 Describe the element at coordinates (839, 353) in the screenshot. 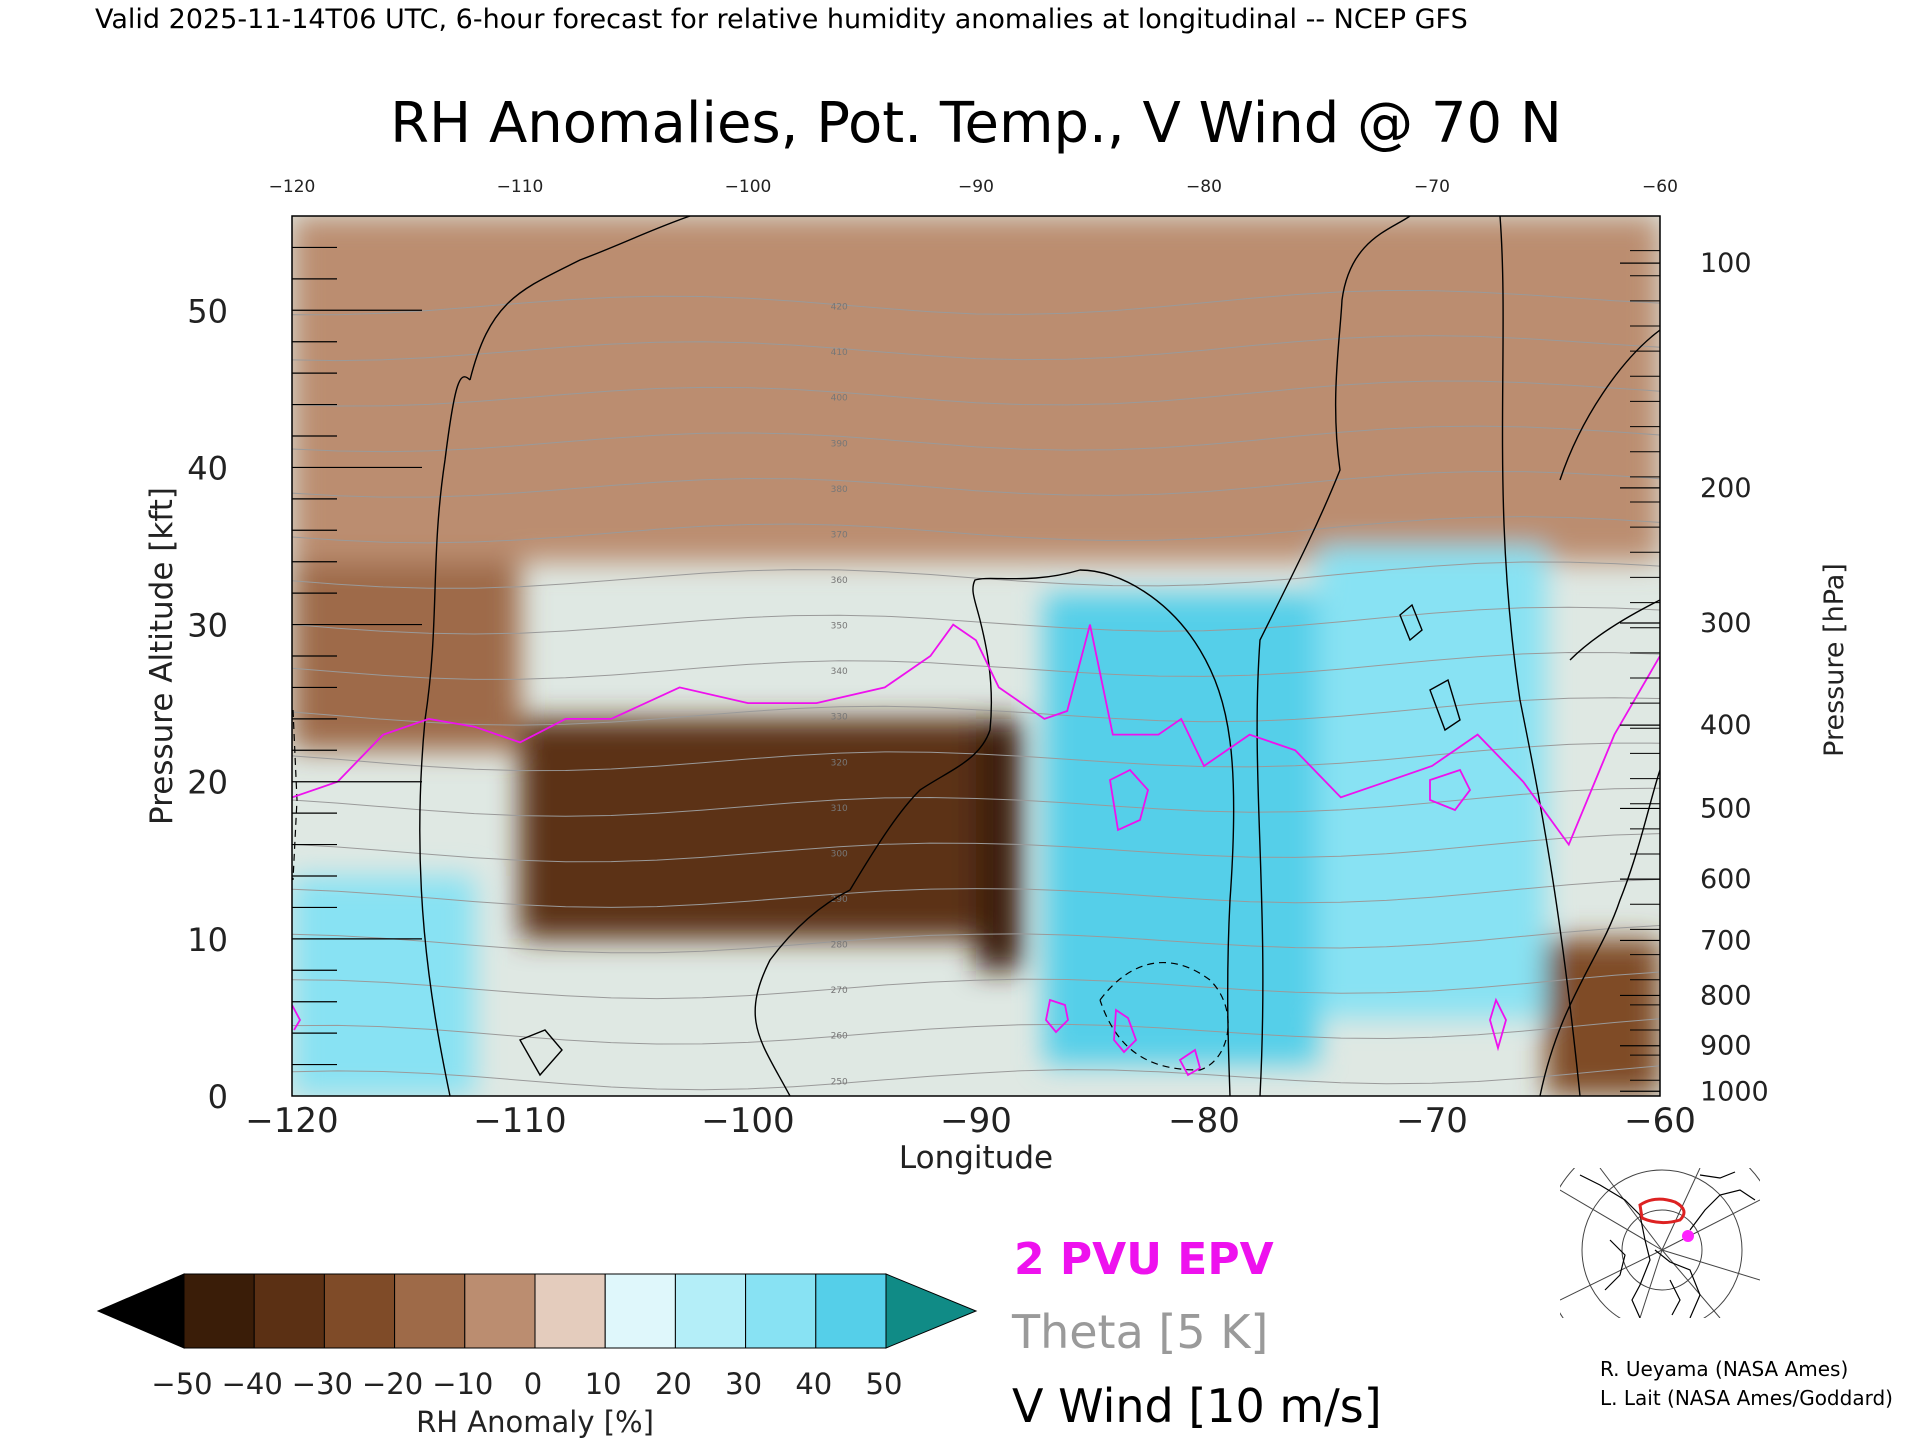

I see `theta-contour-label: 410` at that location.